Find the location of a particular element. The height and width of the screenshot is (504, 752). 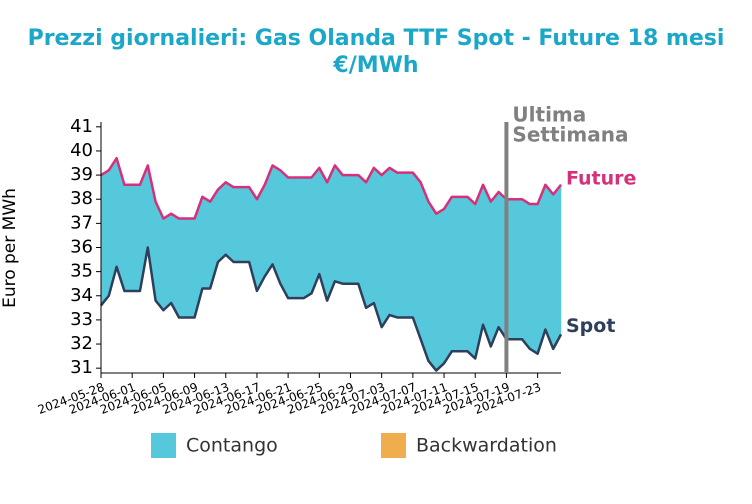

legend-label: Backwardation is located at coordinates (486, 446).